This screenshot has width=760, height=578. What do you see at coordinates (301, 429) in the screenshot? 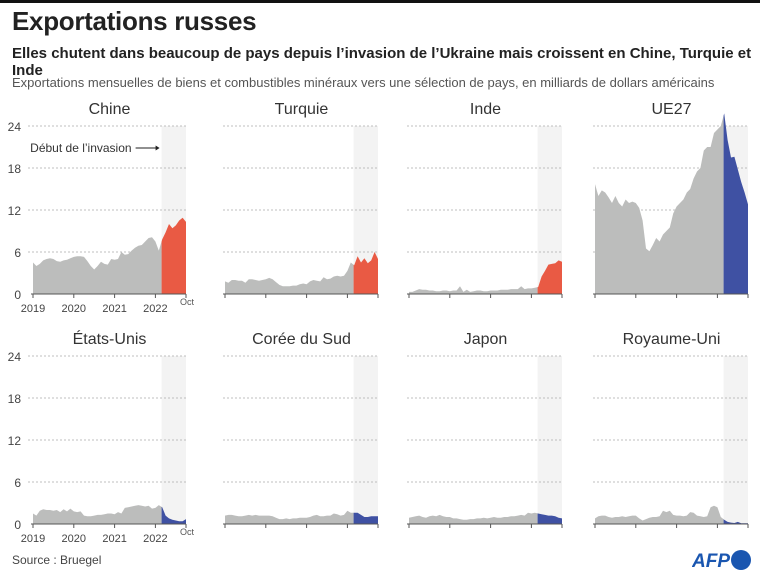
I see `panel-corée-du-sud: Corée du Sud` at bounding box center [301, 429].